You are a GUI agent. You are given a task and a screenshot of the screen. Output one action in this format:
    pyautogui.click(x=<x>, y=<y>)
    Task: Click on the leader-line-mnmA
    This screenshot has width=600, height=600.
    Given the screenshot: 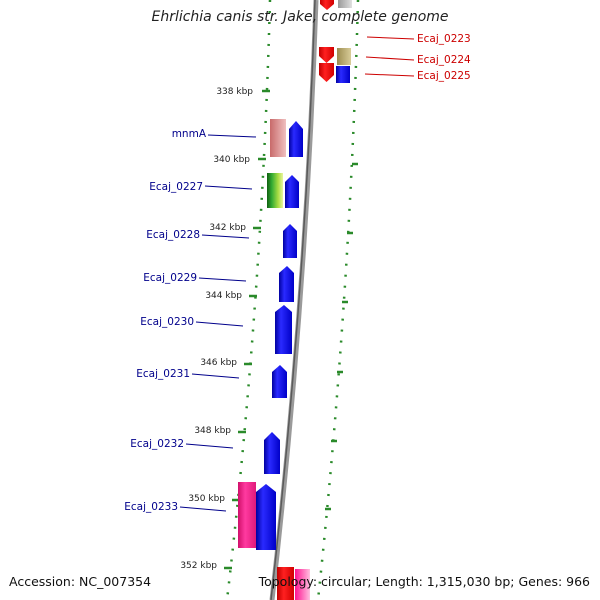 What is the action you would take?
    pyautogui.click(x=232, y=136)
    